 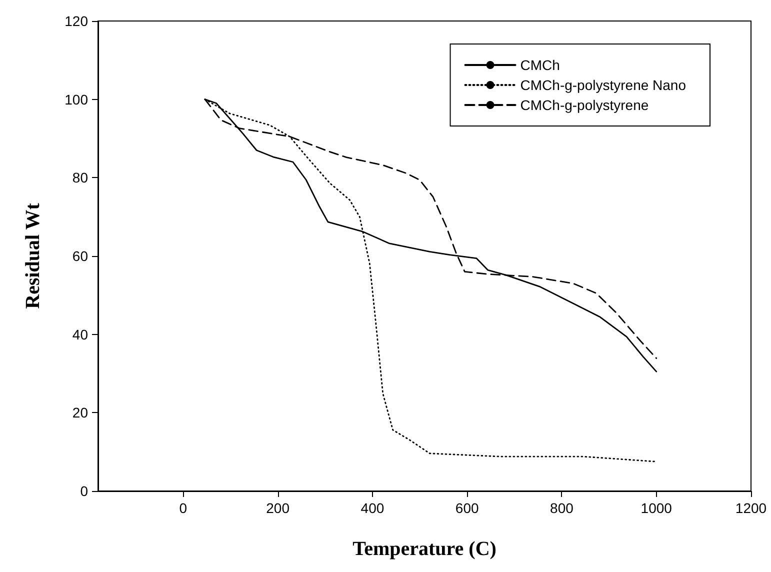 What do you see at coordinates (183, 508) in the screenshot?
I see `x-tick-label: 0` at bounding box center [183, 508].